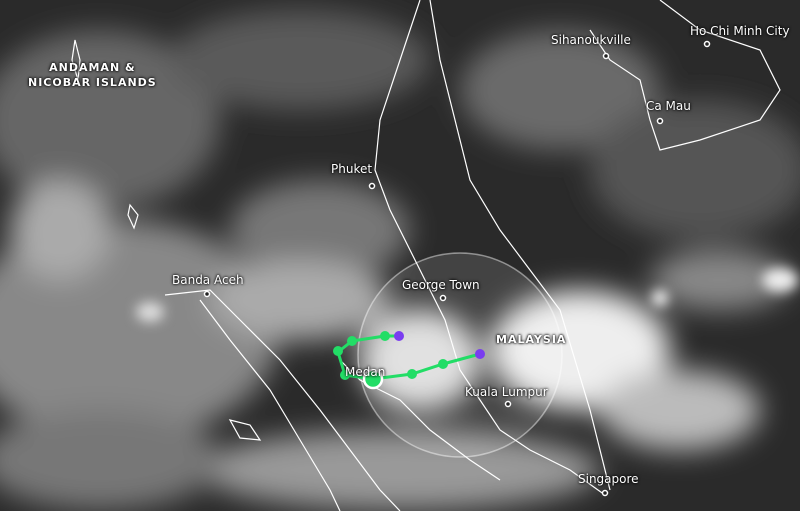  Describe the element at coordinates (208, 280) in the screenshot. I see `city-label-banda-aceh: Banda Aceh` at that location.